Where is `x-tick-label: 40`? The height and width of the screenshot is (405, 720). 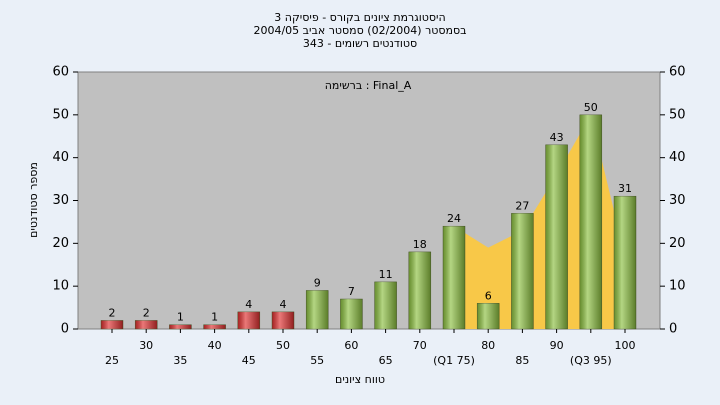
x-tick-label: 40 is located at coordinates (215, 345).